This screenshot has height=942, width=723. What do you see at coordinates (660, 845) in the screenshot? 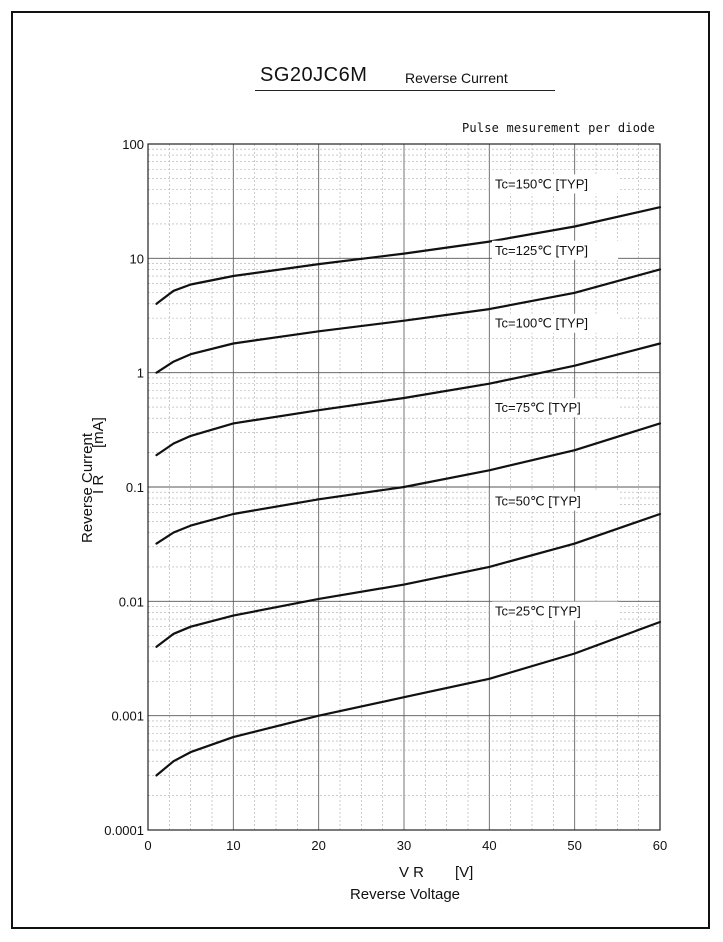
I see `x-tick-label: 60` at bounding box center [660, 845].